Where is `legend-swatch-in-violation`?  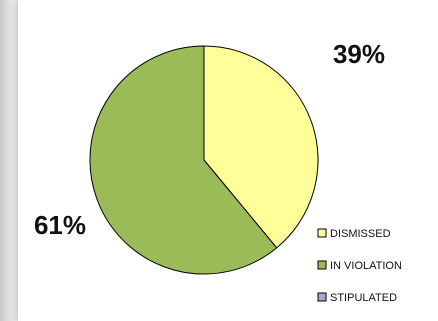
legend-swatch-in-violation is located at coordinates (322, 265).